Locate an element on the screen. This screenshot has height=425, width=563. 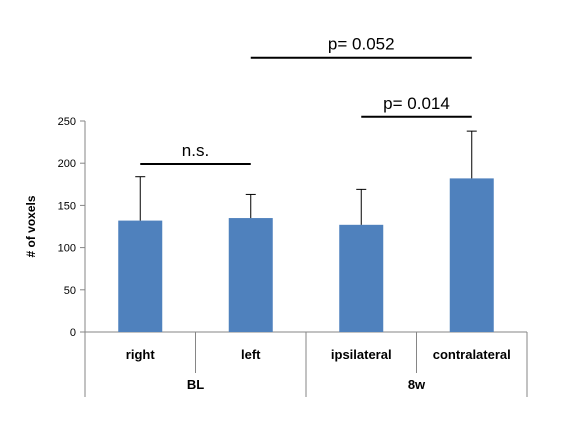
significance-label: p= 0.014 is located at coordinates (416, 103).